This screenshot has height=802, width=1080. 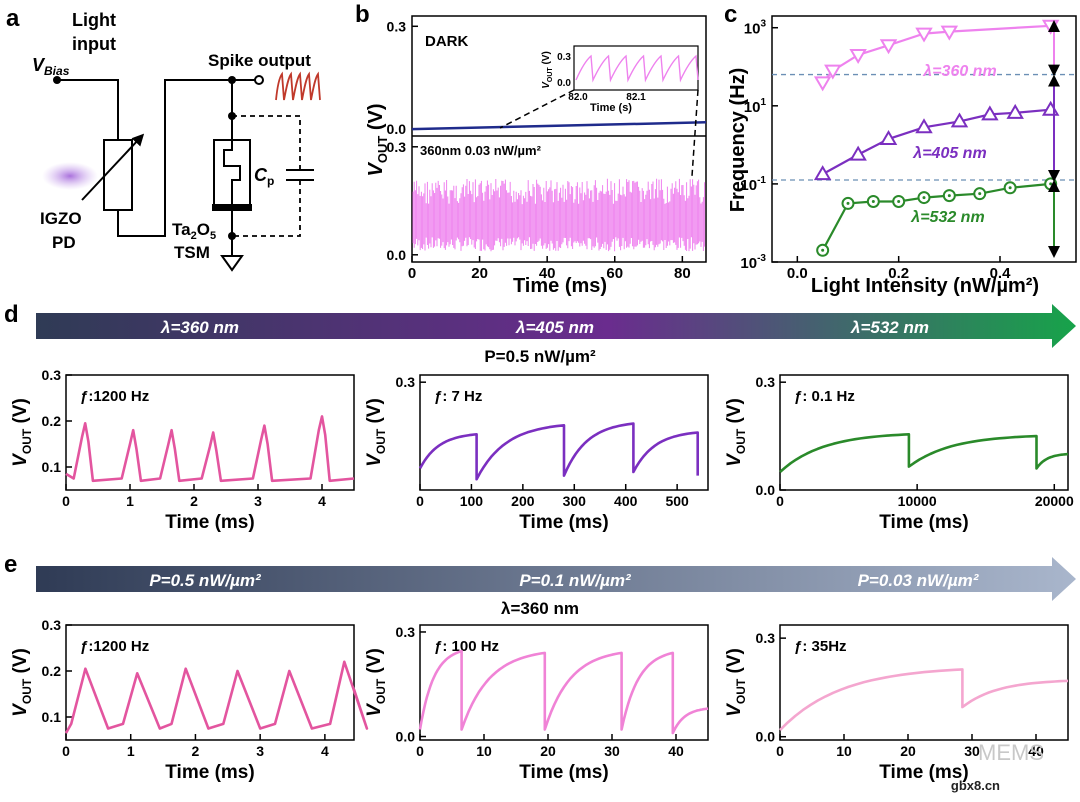 What do you see at coordinates (10, 564) in the screenshot?
I see `panel-letter-e: e` at bounding box center [10, 564].